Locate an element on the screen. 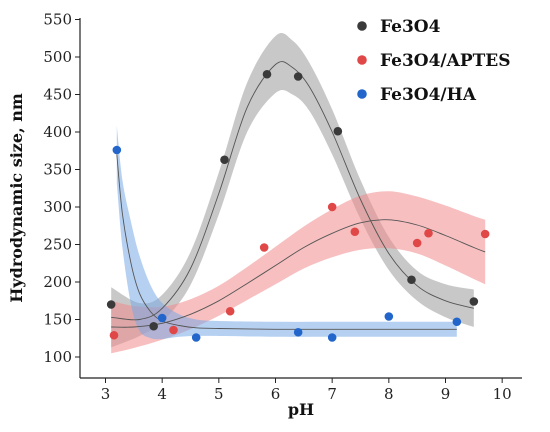 Image resolution: width=550 pixels, height=432 pixels. y-tick-label: 500 is located at coordinates (57, 57).